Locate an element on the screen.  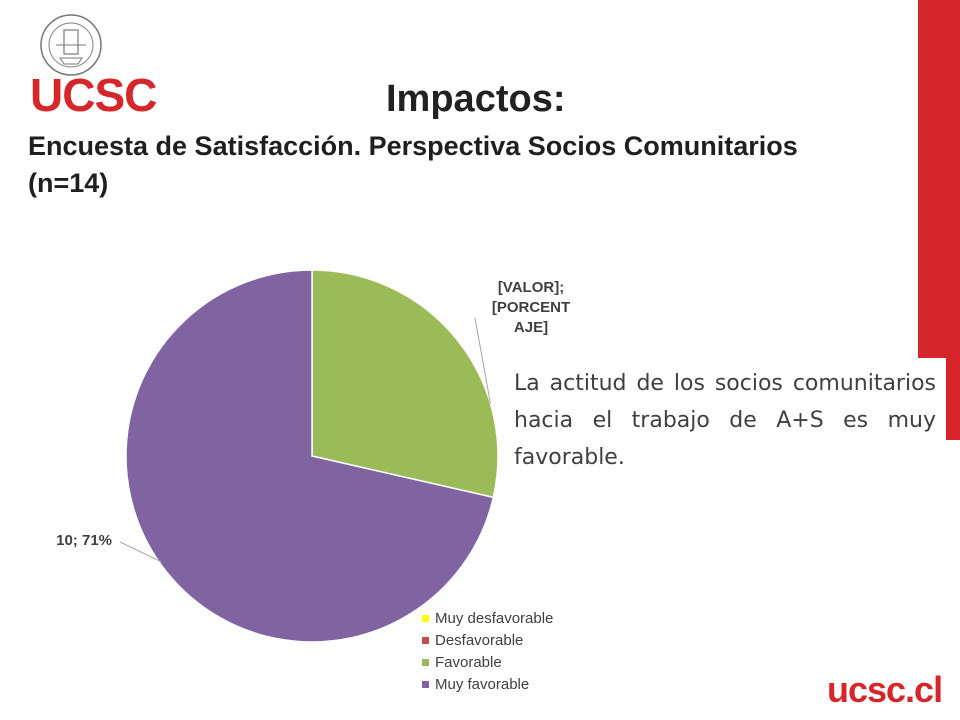
footer-logo: ucsc.cl is located at coordinates (885, 689).